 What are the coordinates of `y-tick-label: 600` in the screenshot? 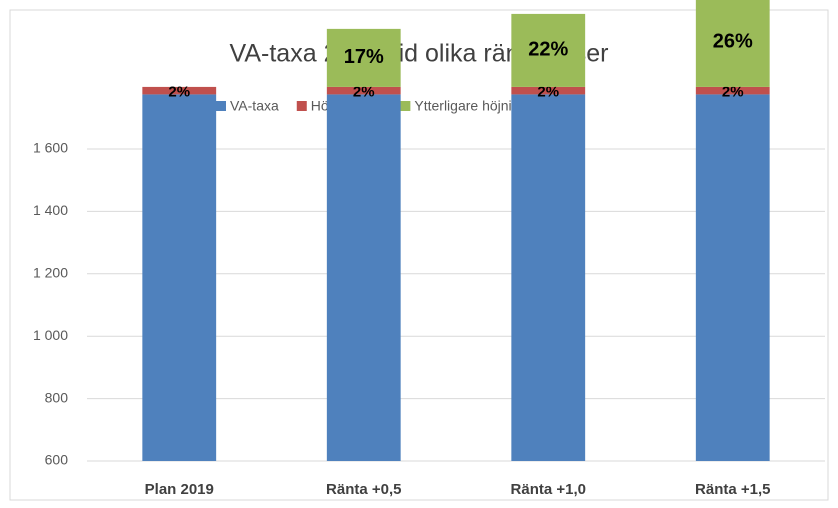 It's located at (57, 460).